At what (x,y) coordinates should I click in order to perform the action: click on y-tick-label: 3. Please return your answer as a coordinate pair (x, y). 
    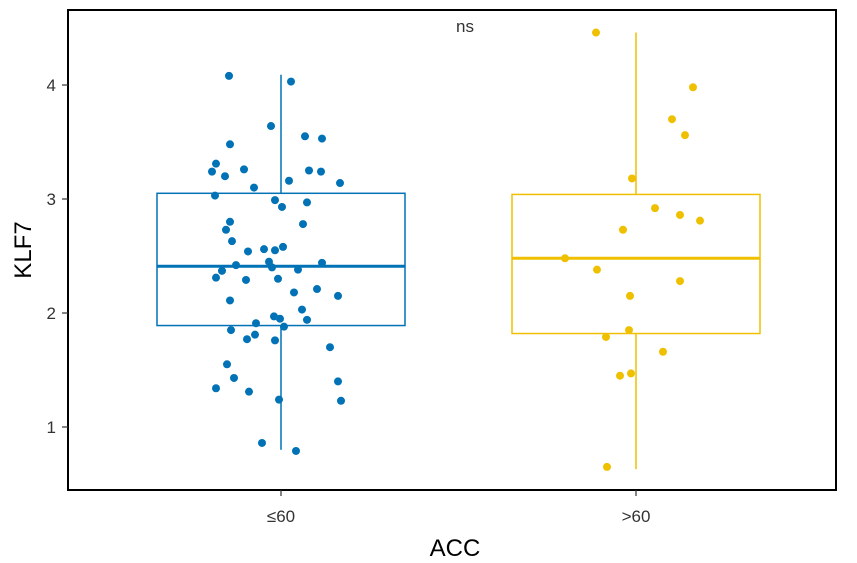
    Looking at the image, I should click on (51, 199).